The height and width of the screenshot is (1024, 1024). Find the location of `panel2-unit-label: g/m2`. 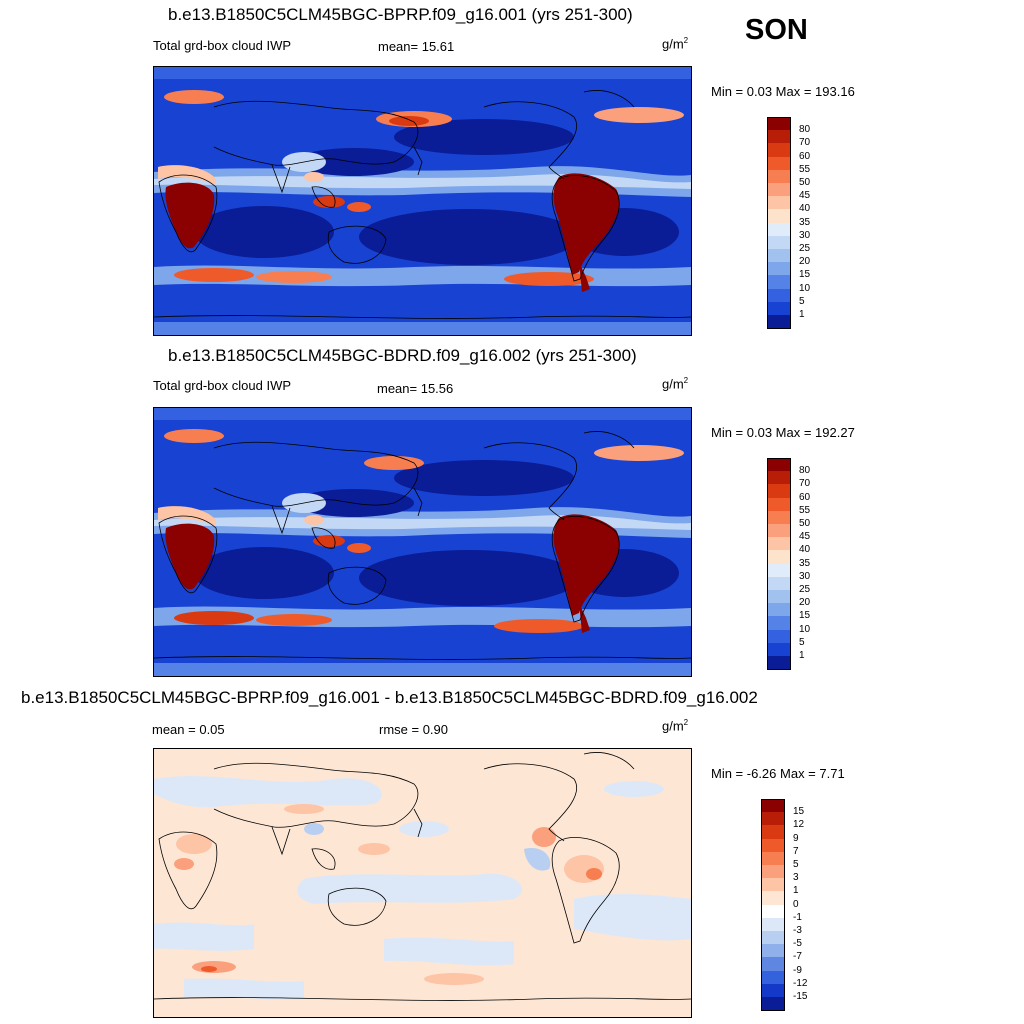

panel2-unit-label: g/m2 is located at coordinates (675, 384).